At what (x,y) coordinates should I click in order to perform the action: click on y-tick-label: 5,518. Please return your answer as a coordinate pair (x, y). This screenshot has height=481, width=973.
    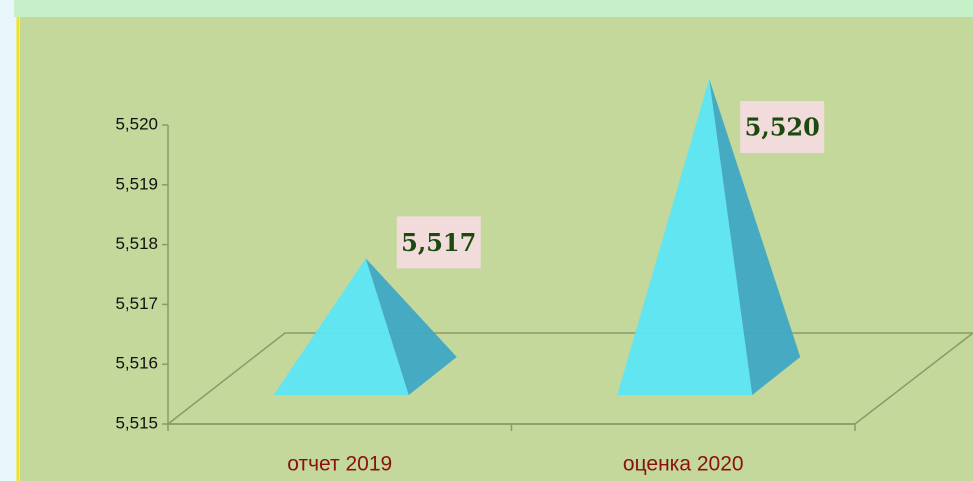
    Looking at the image, I should click on (136, 243).